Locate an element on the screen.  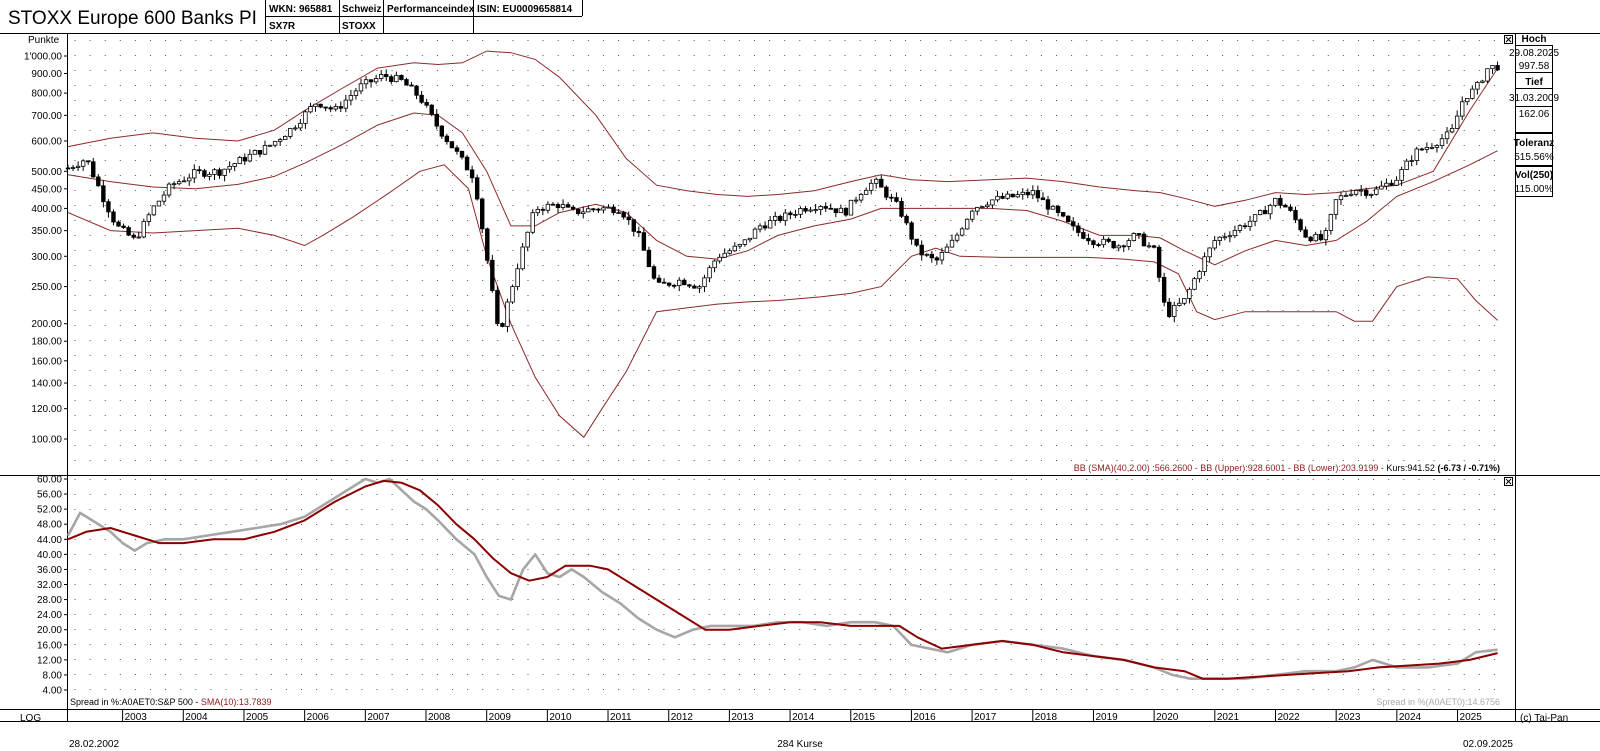
x-tick-label: 2017 is located at coordinates (985, 717).